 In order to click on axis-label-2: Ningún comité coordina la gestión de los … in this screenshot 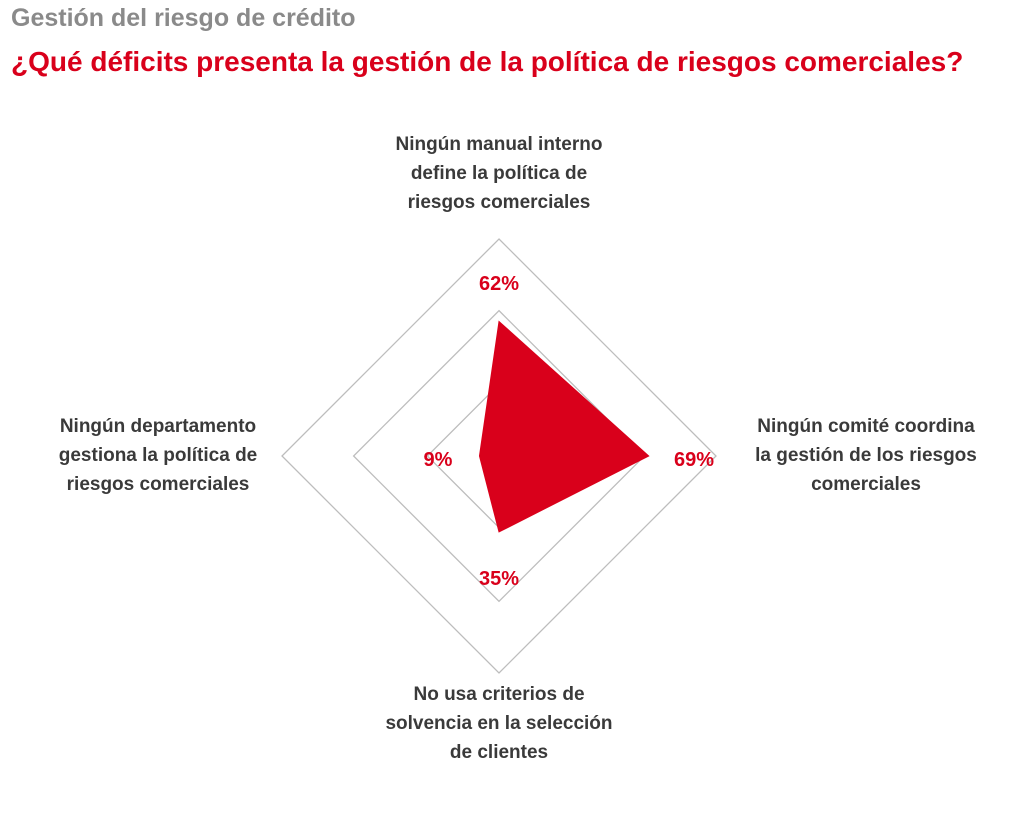, I will do `click(866, 455)`.